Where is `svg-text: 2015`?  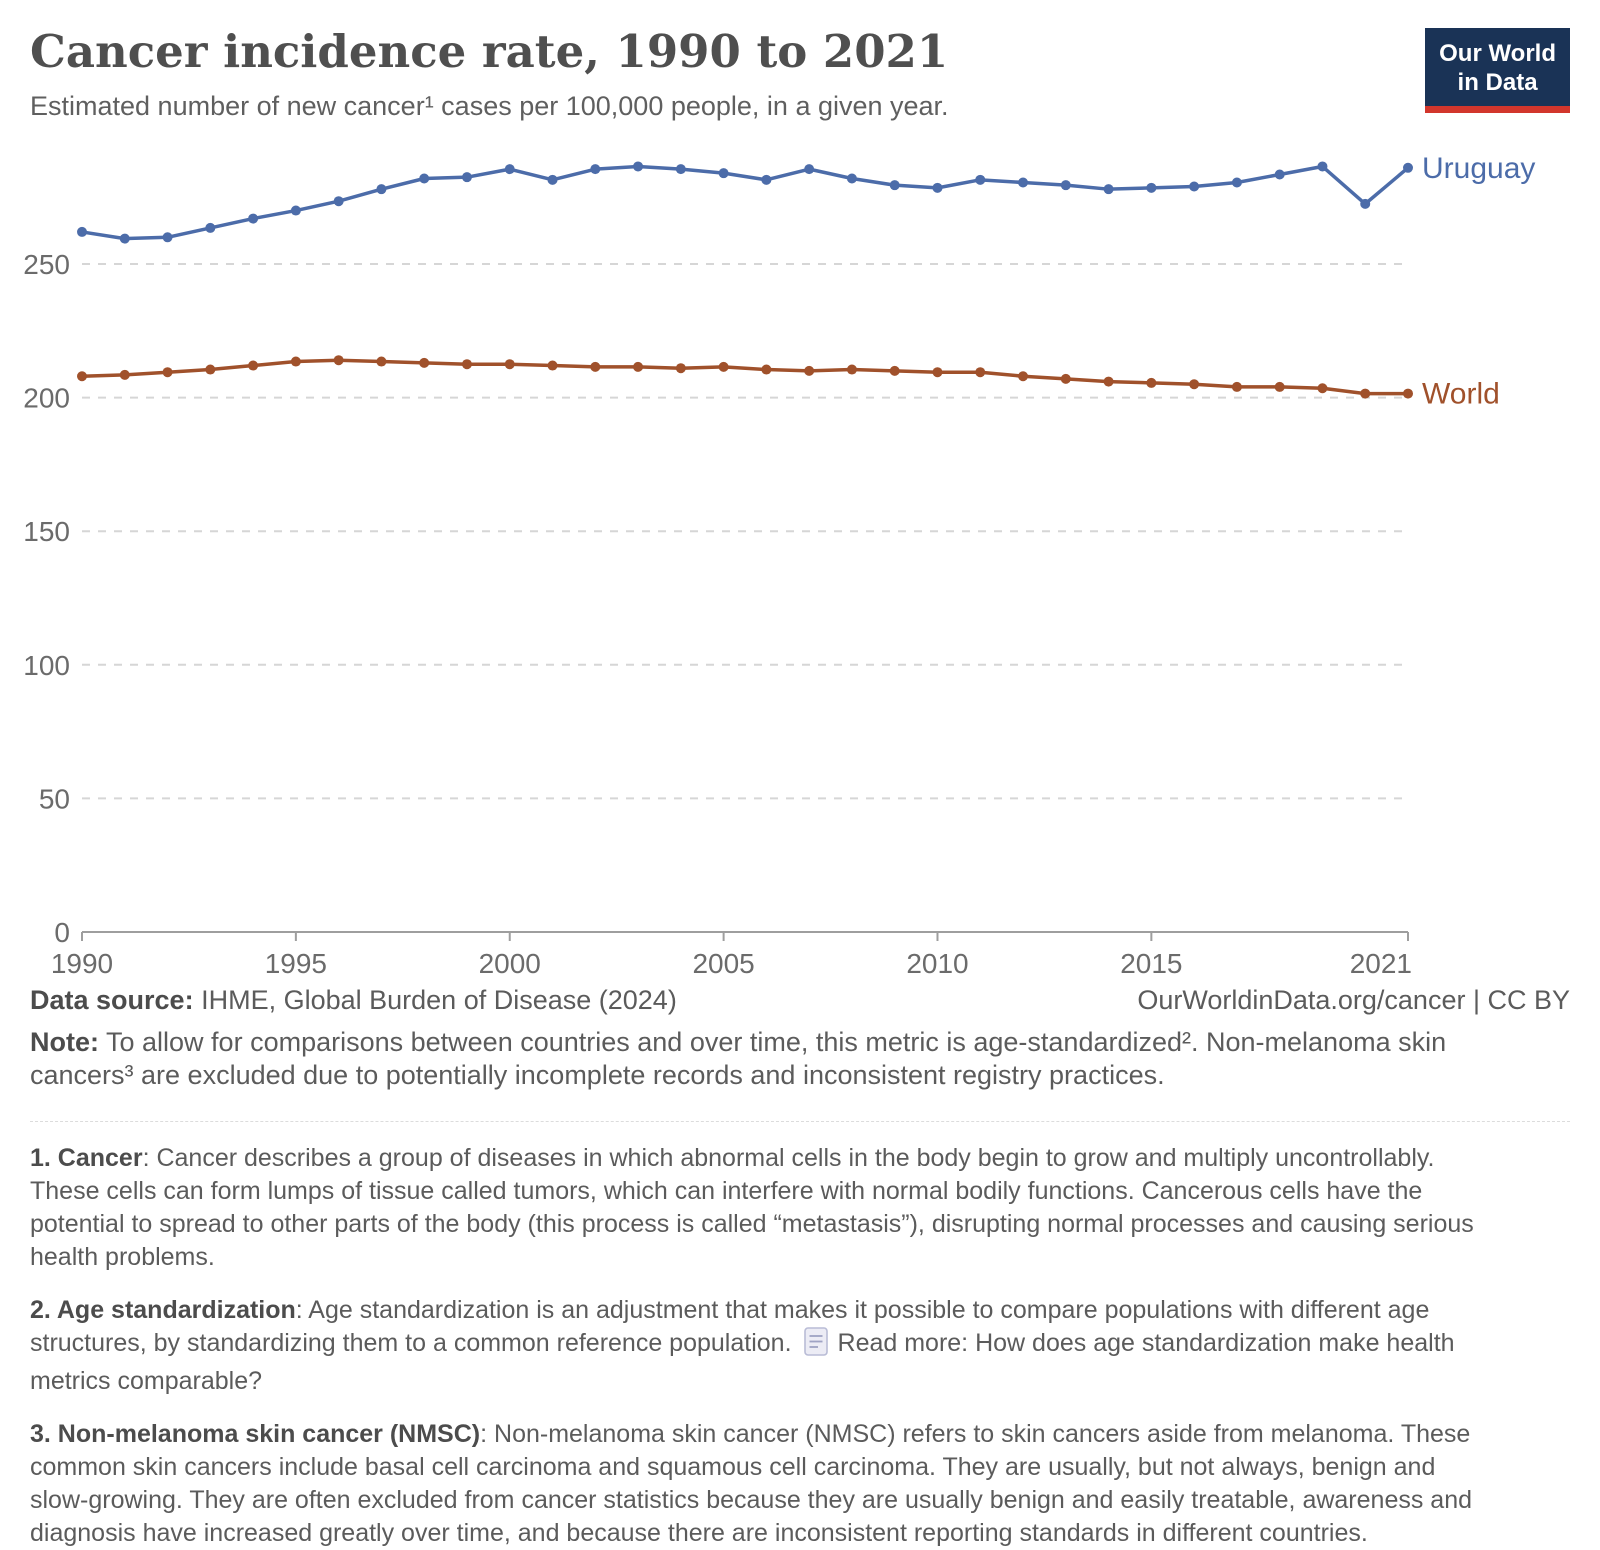
svg-text: 2015 is located at coordinates (1151, 963).